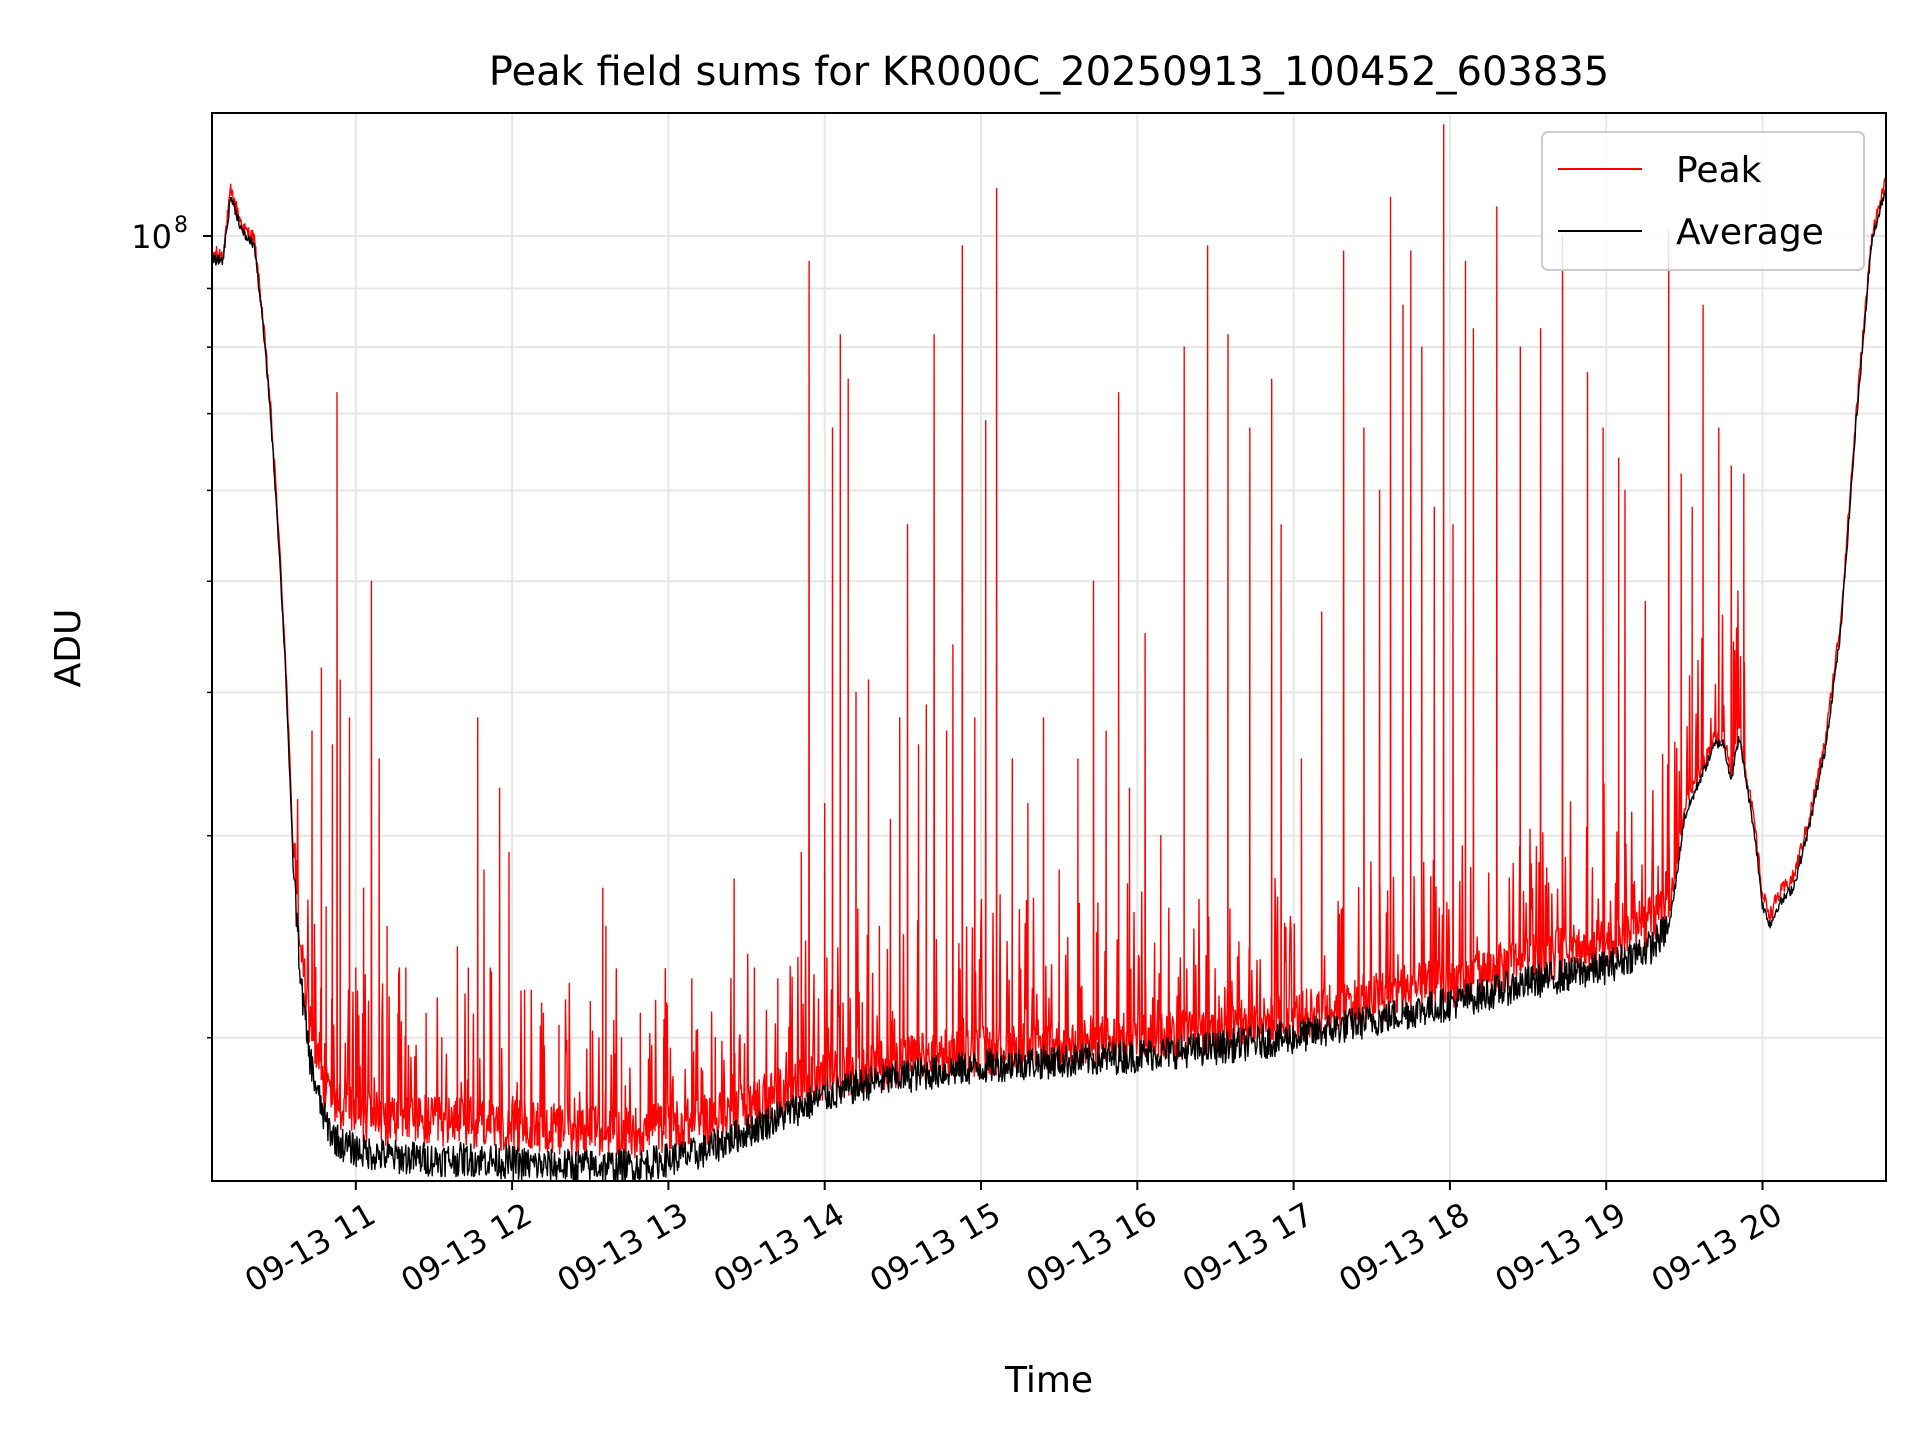 This screenshot has height=1445, width=1920. What do you see at coordinates (181, 225) in the screenshot?
I see `y-tick-label-exponent: 8` at bounding box center [181, 225].